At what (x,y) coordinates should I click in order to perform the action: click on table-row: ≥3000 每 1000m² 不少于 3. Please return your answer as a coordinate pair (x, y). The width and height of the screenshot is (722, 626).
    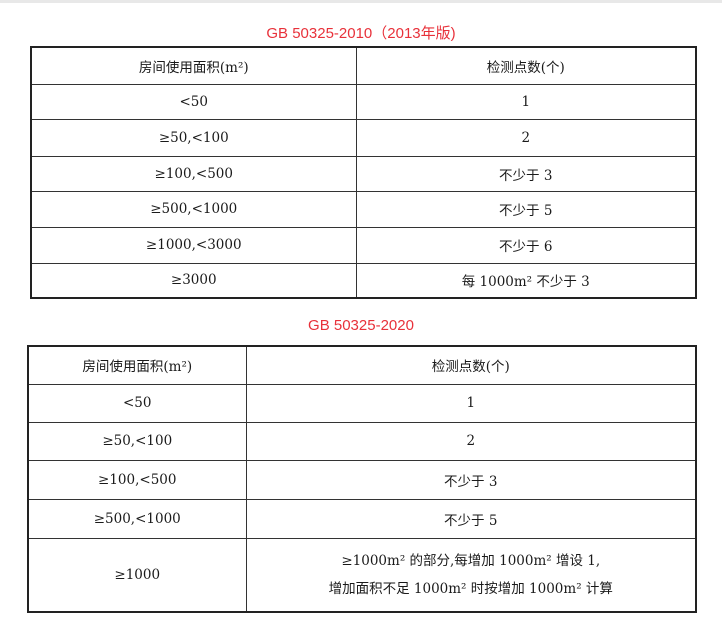
    Looking at the image, I should click on (363, 280).